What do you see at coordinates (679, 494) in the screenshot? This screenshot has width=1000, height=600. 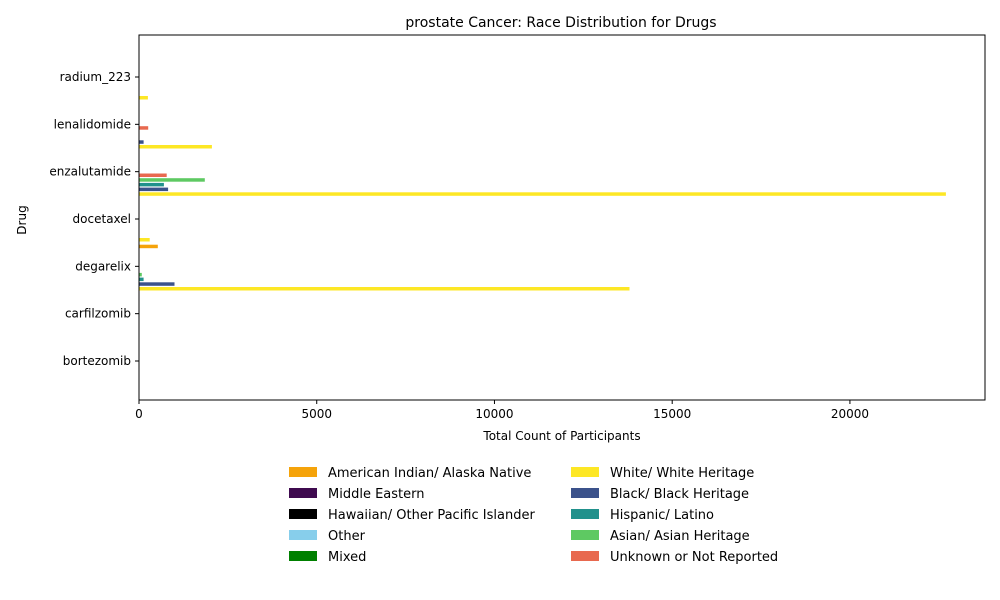 I see `legend-label: Black/ Black Heritage` at bounding box center [679, 494].